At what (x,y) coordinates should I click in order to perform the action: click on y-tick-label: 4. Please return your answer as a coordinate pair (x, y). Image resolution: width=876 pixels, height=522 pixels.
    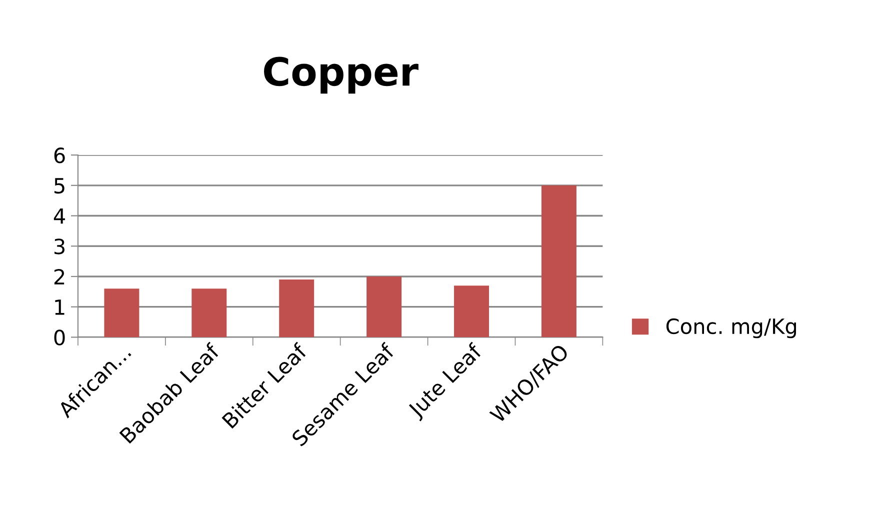
    Looking at the image, I should click on (59, 216).